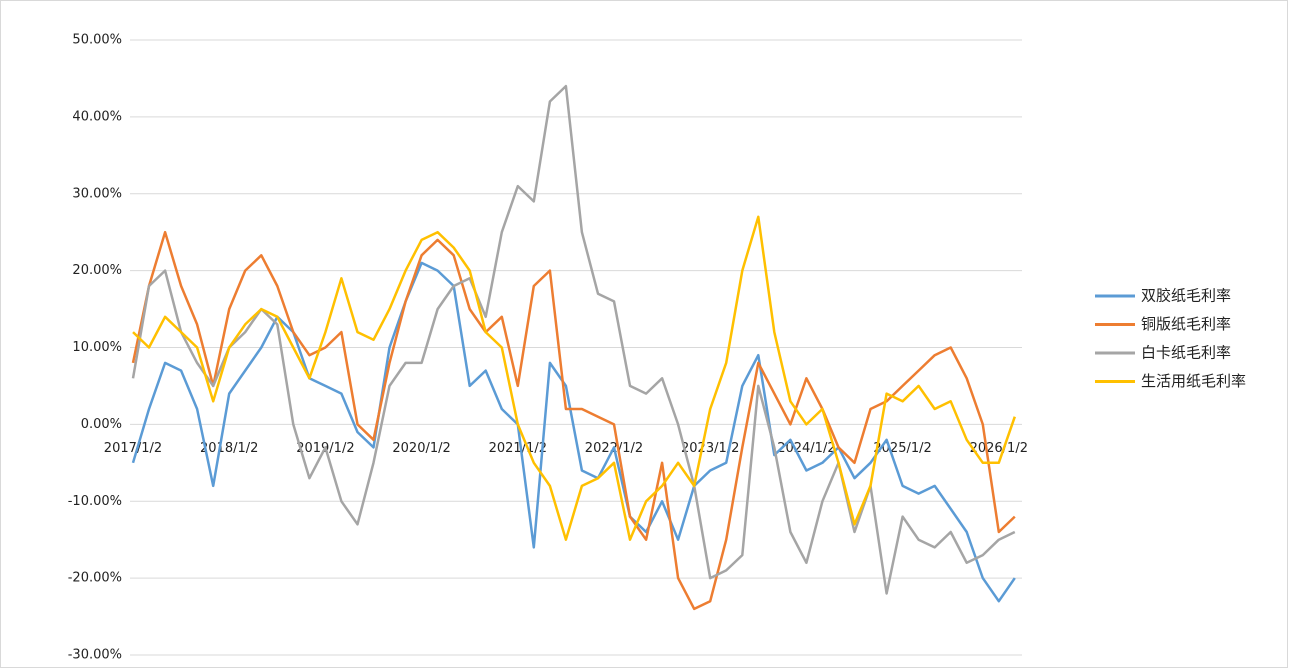 The image size is (1289, 669). Describe the element at coordinates (518, 448) in the screenshot. I see `x-tick-label: 2021/1/2` at that location.